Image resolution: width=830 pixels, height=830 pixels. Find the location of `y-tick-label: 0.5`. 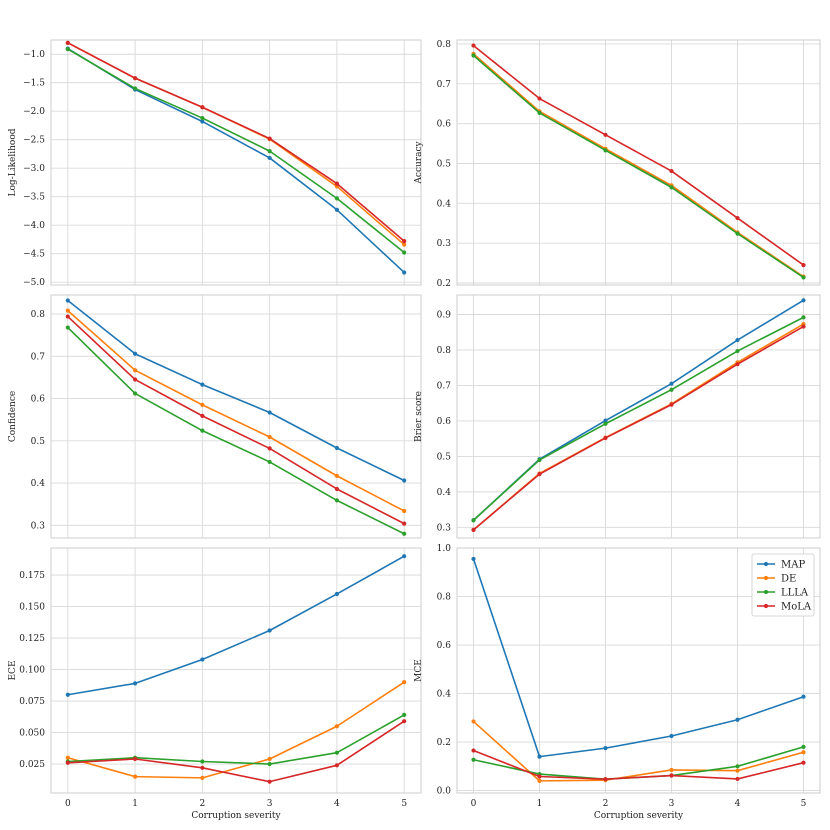

y-tick-label: 0.5 is located at coordinates (38, 442).